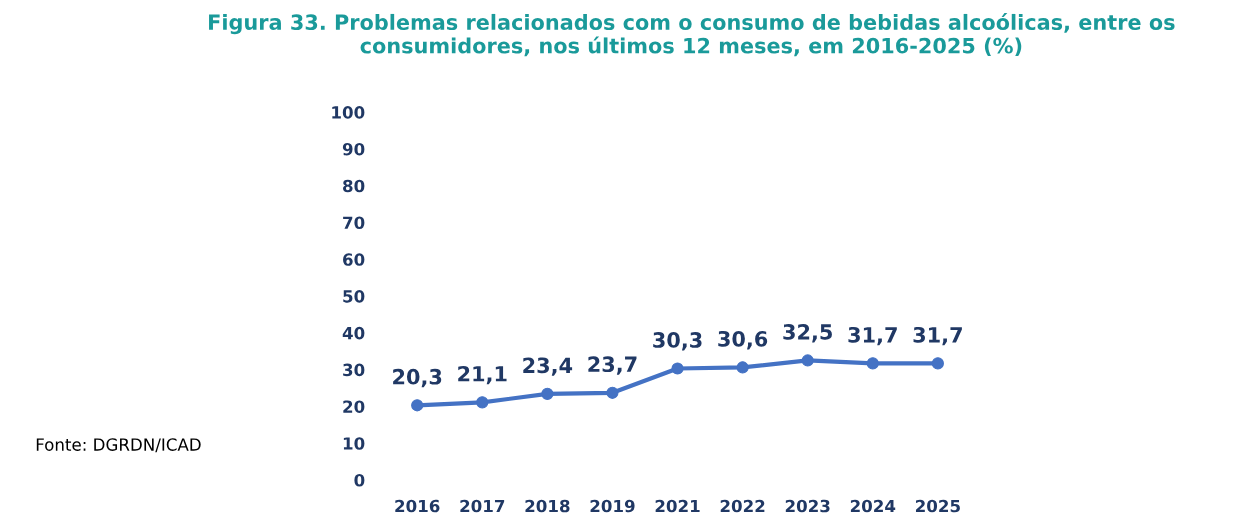 The height and width of the screenshot is (524, 1257). What do you see at coordinates (547, 506) in the screenshot?
I see `x-tick-label: 2018` at bounding box center [547, 506].